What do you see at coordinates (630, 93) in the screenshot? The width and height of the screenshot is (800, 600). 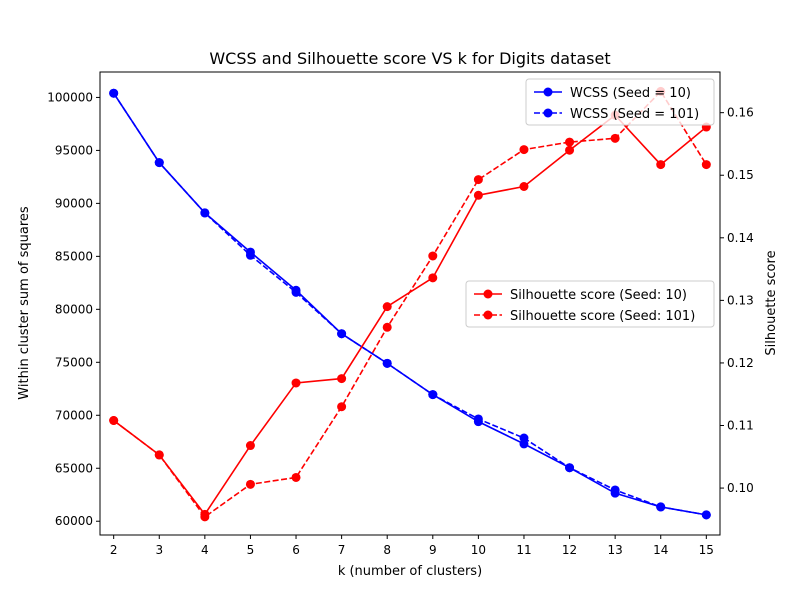 I see `legend-label: WCSS (Seed = 10)` at bounding box center [630, 93].